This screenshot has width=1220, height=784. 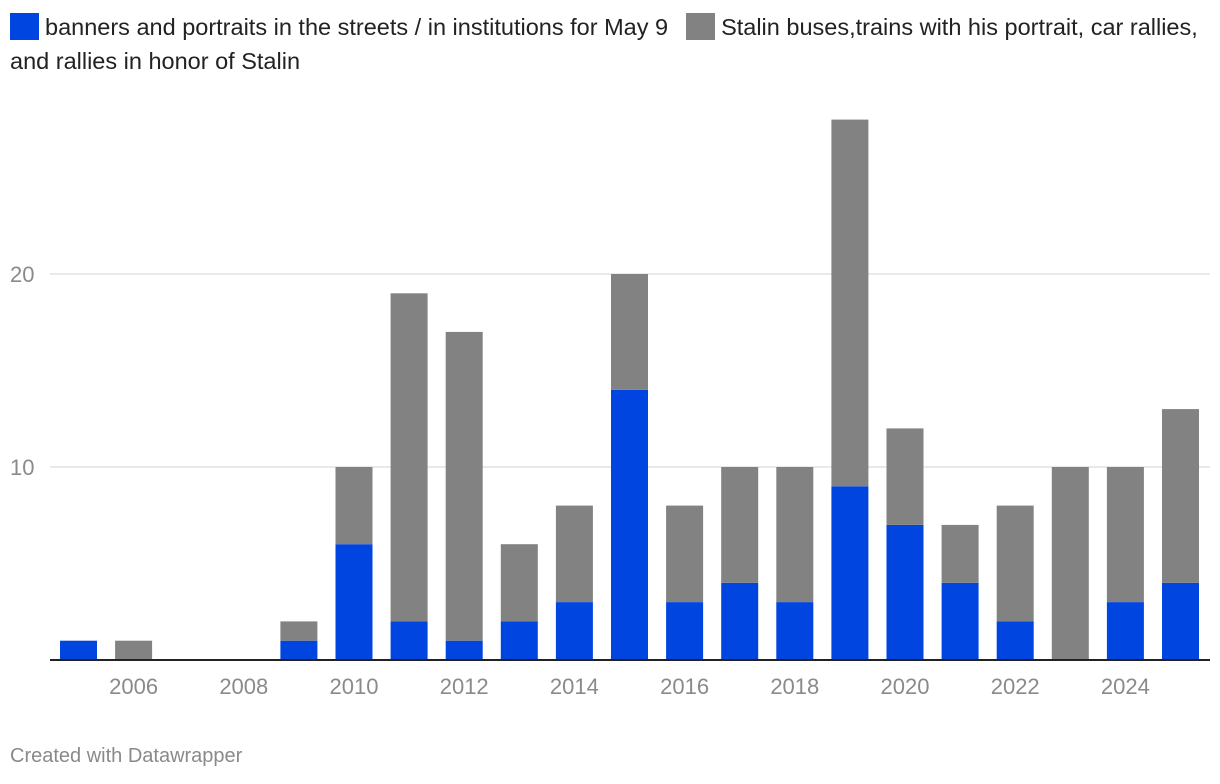 I want to click on x-tick-label-2022: 2022, so click(x=1015, y=686).